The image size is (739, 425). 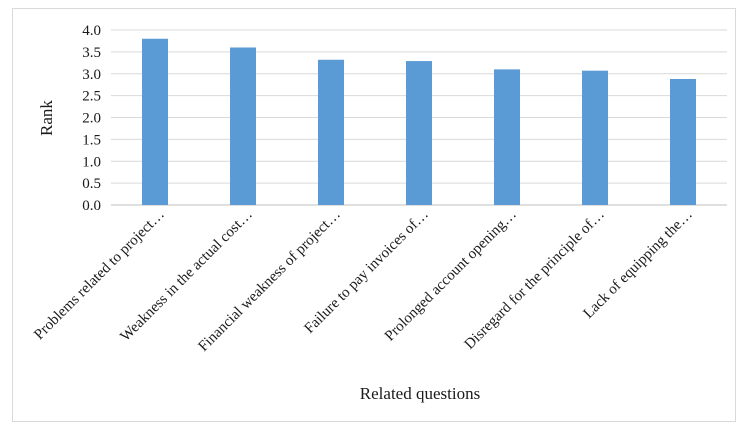 What do you see at coordinates (91, 53) in the screenshot?
I see `y-tick-label: 3.5` at bounding box center [91, 53].